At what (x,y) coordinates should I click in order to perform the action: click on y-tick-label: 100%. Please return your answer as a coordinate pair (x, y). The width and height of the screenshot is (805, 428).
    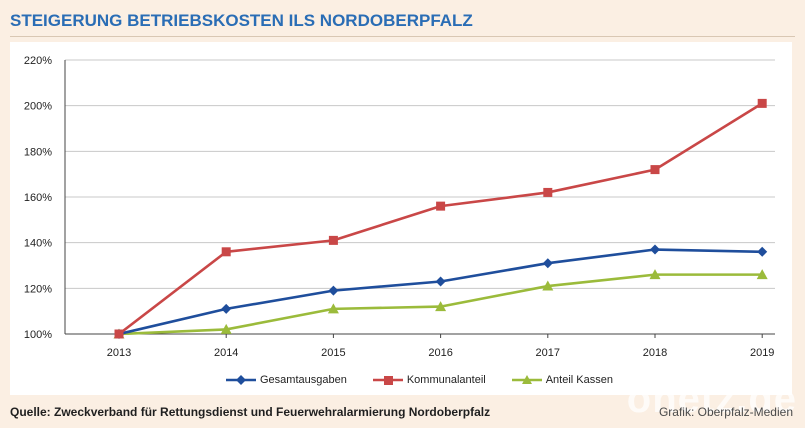
    Looking at the image, I should click on (38, 335).